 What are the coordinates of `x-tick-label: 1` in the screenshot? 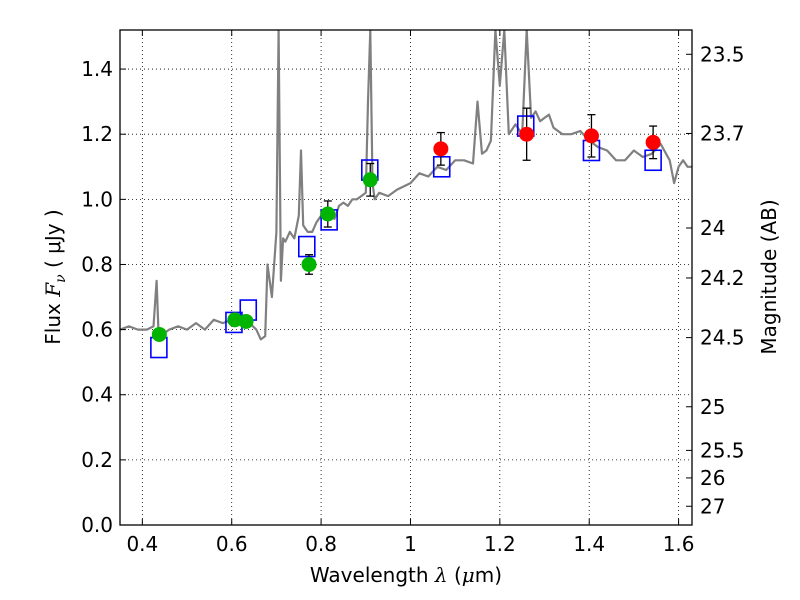 It's located at (410, 544).